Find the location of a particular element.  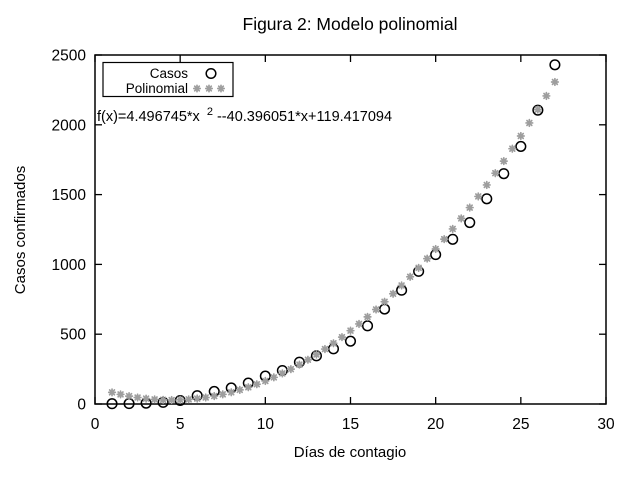

fit-equation-prefix: f(x)=4.496745*x is located at coordinates (149, 117).